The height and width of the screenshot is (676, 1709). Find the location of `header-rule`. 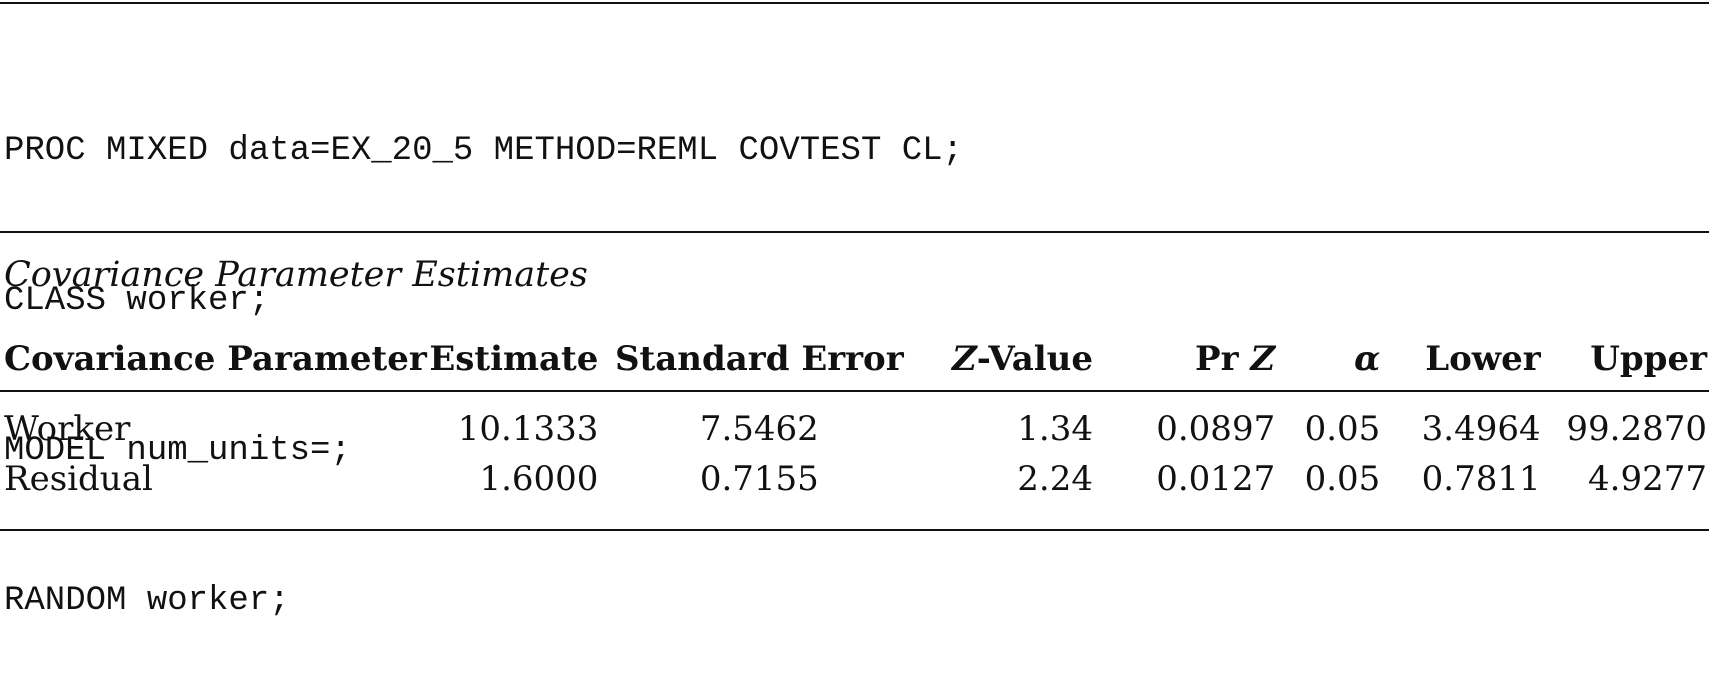

header-rule is located at coordinates (854, 391).